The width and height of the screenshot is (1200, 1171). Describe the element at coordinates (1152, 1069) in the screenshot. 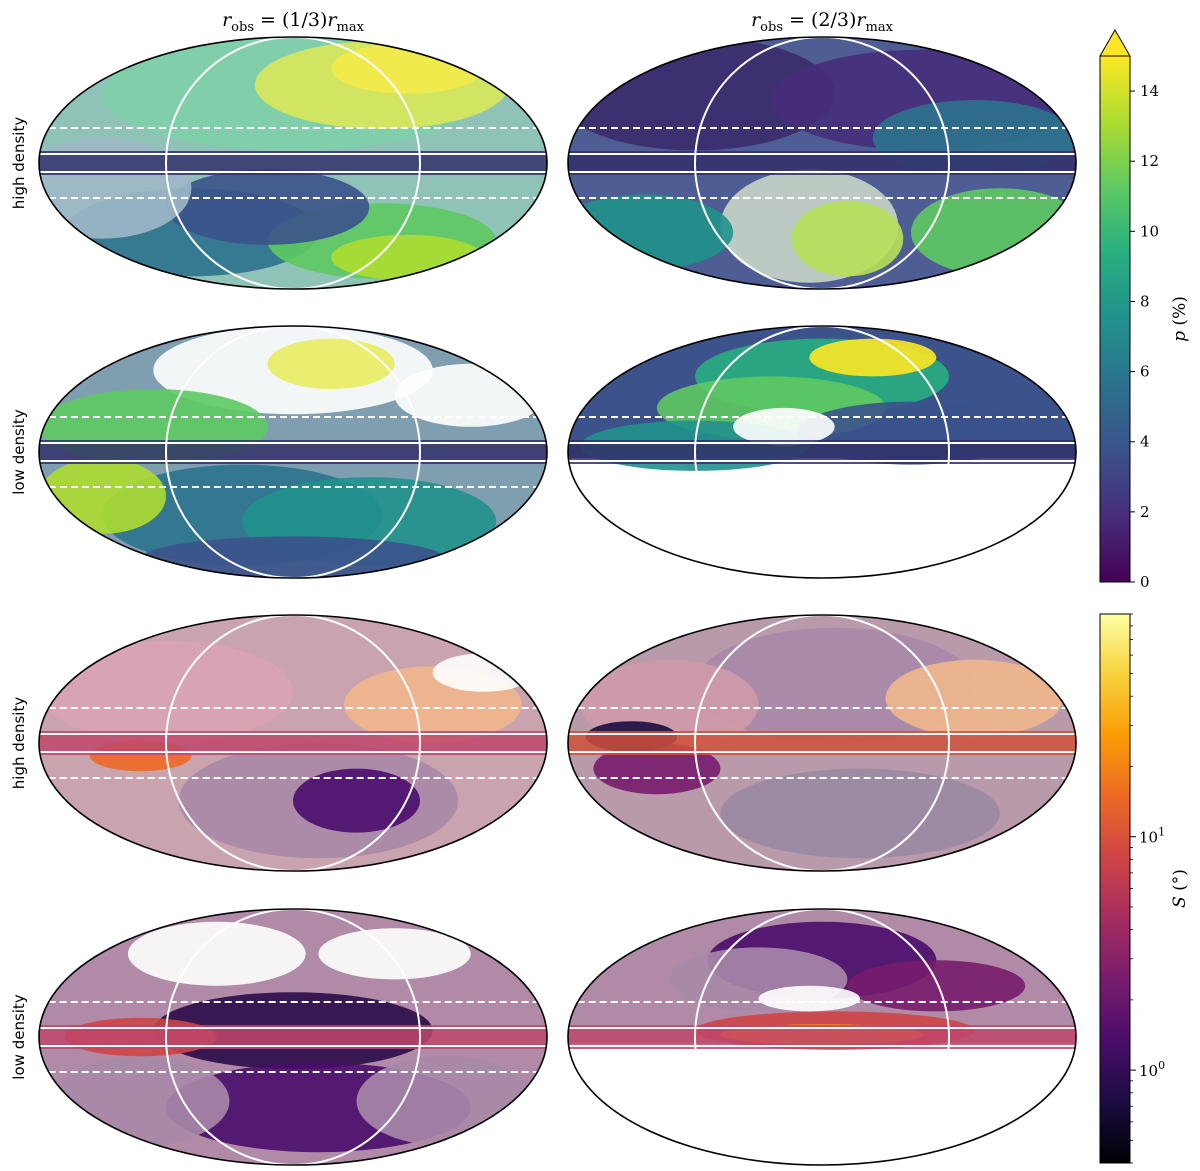

I see `colorbar-s-tick-label: 10⁰` at that location.